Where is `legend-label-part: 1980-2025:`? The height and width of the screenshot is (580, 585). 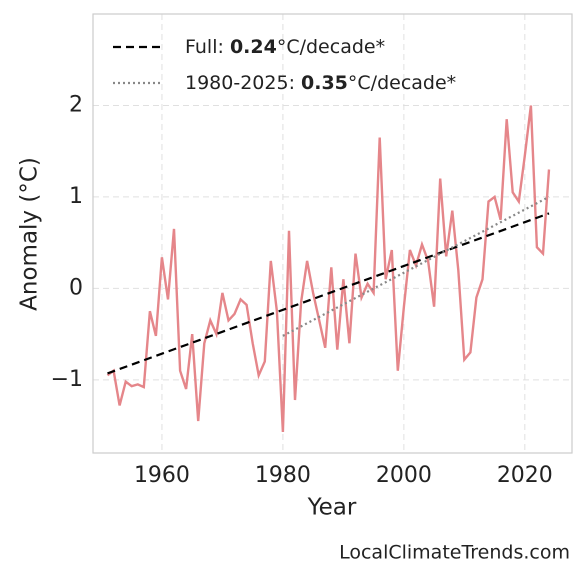
legend-label-part: 1980-2025: is located at coordinates (243, 83).